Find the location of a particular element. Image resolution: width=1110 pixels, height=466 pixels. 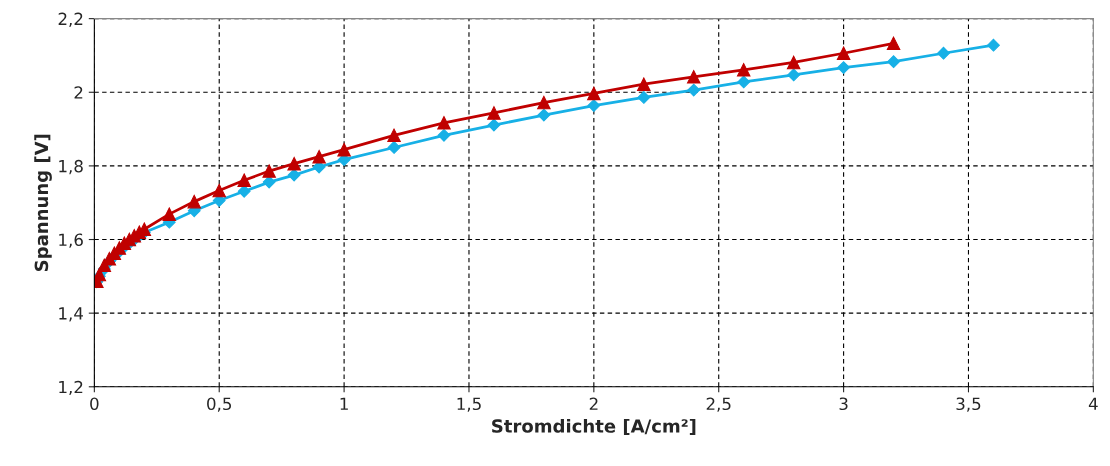

y-tick-label: 2,2 is located at coordinates (70, 19).